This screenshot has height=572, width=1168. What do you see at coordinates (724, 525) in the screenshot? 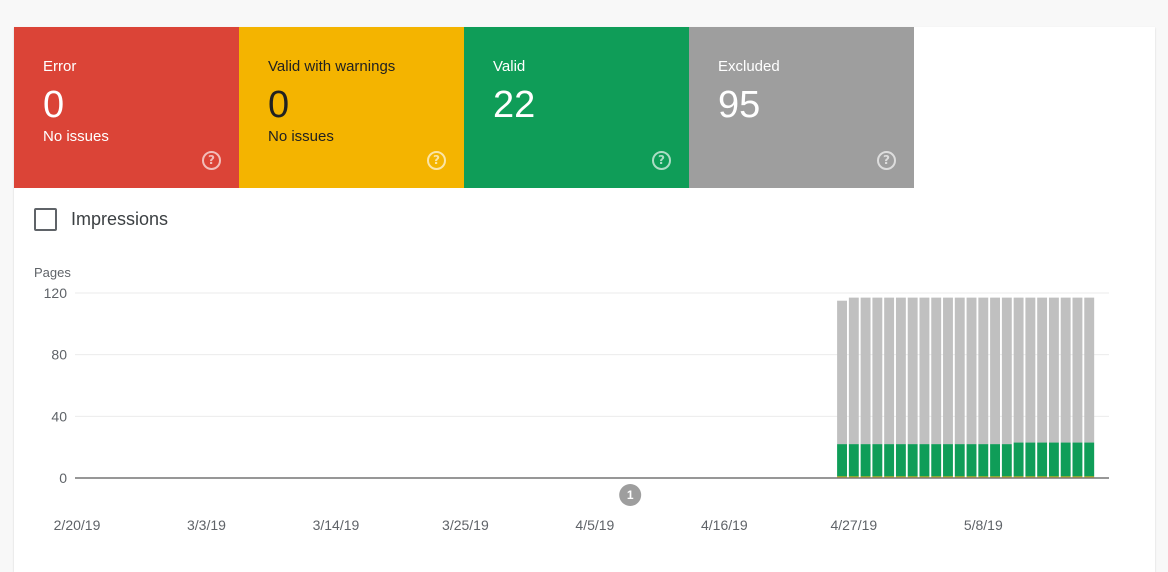
I see `x-tick-label: 4/16/19` at bounding box center [724, 525].